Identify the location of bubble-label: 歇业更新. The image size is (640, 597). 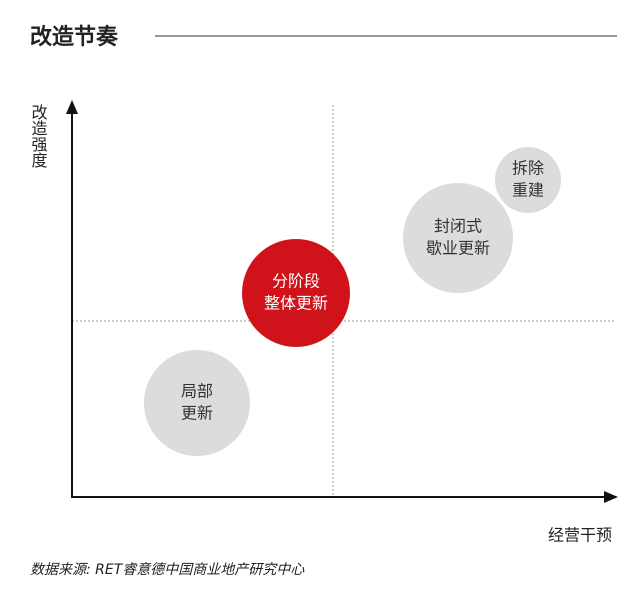
(458, 248).